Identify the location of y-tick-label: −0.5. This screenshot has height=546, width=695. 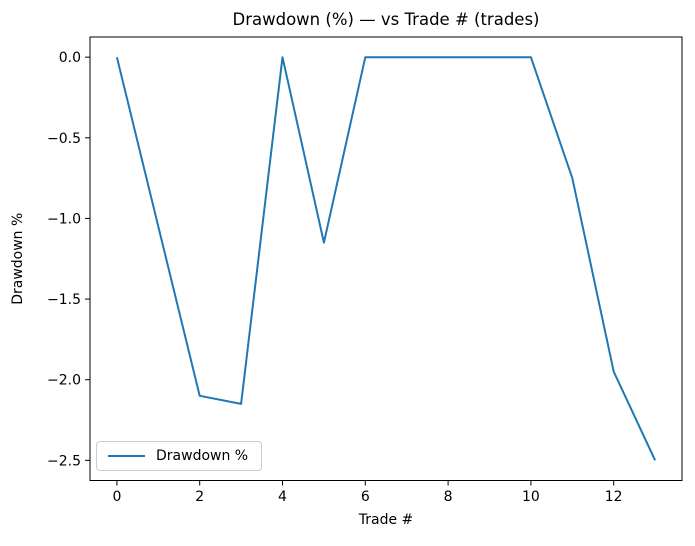
(64, 139).